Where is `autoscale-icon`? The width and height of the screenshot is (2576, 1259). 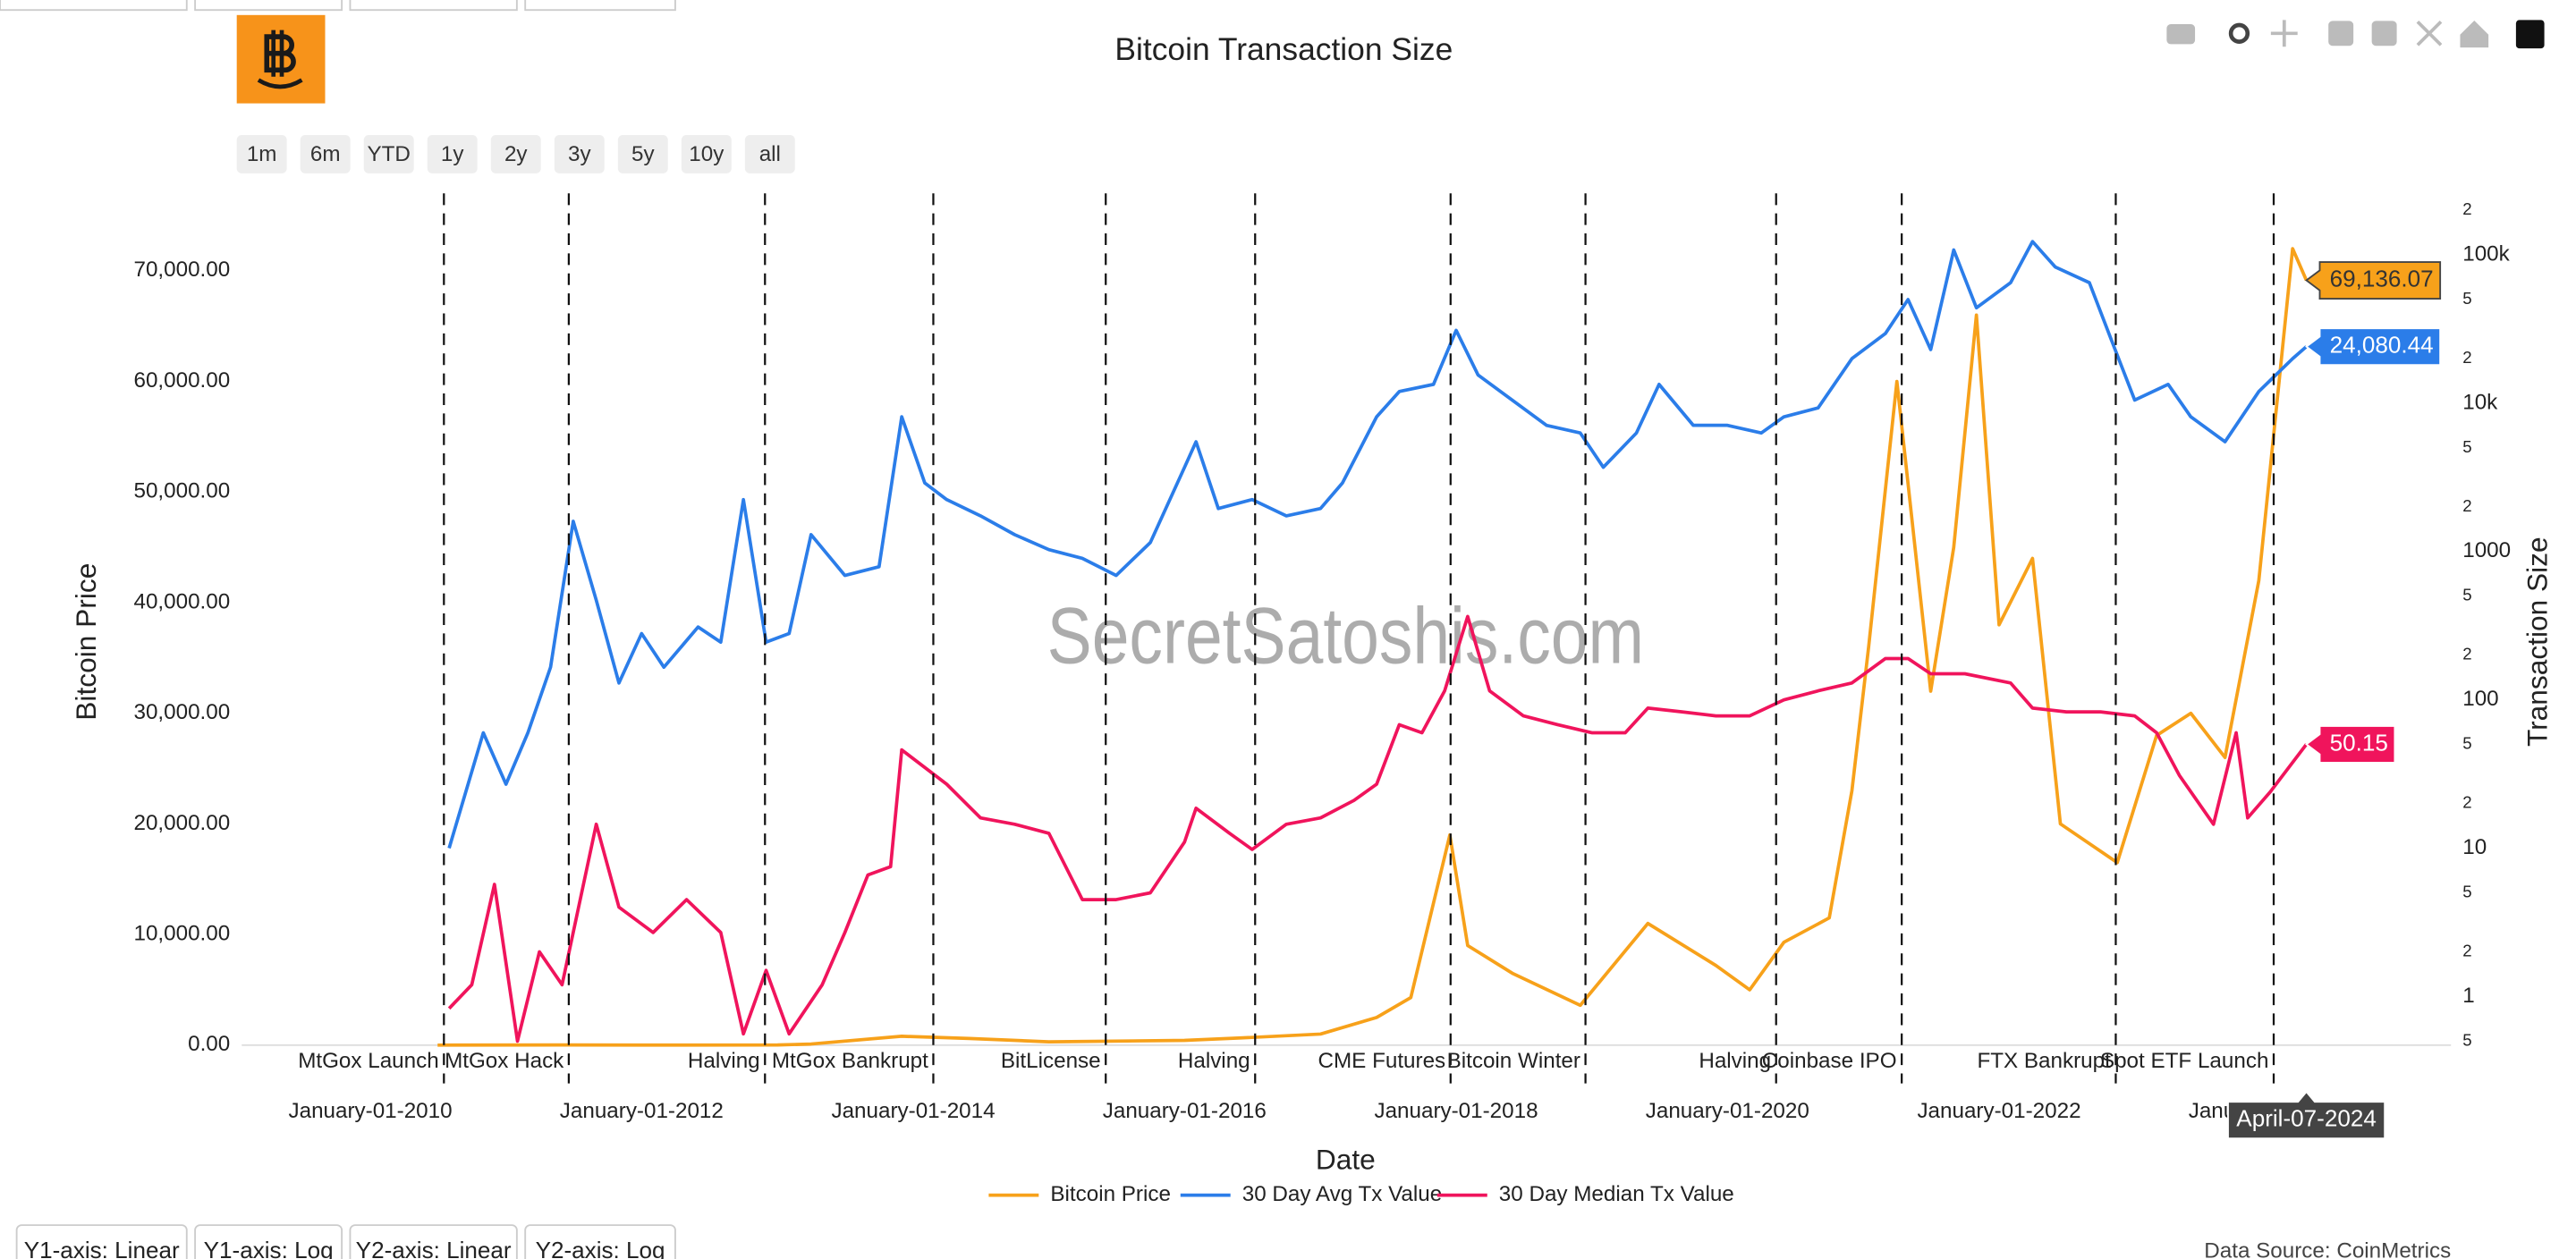
autoscale-icon is located at coordinates (2429, 33).